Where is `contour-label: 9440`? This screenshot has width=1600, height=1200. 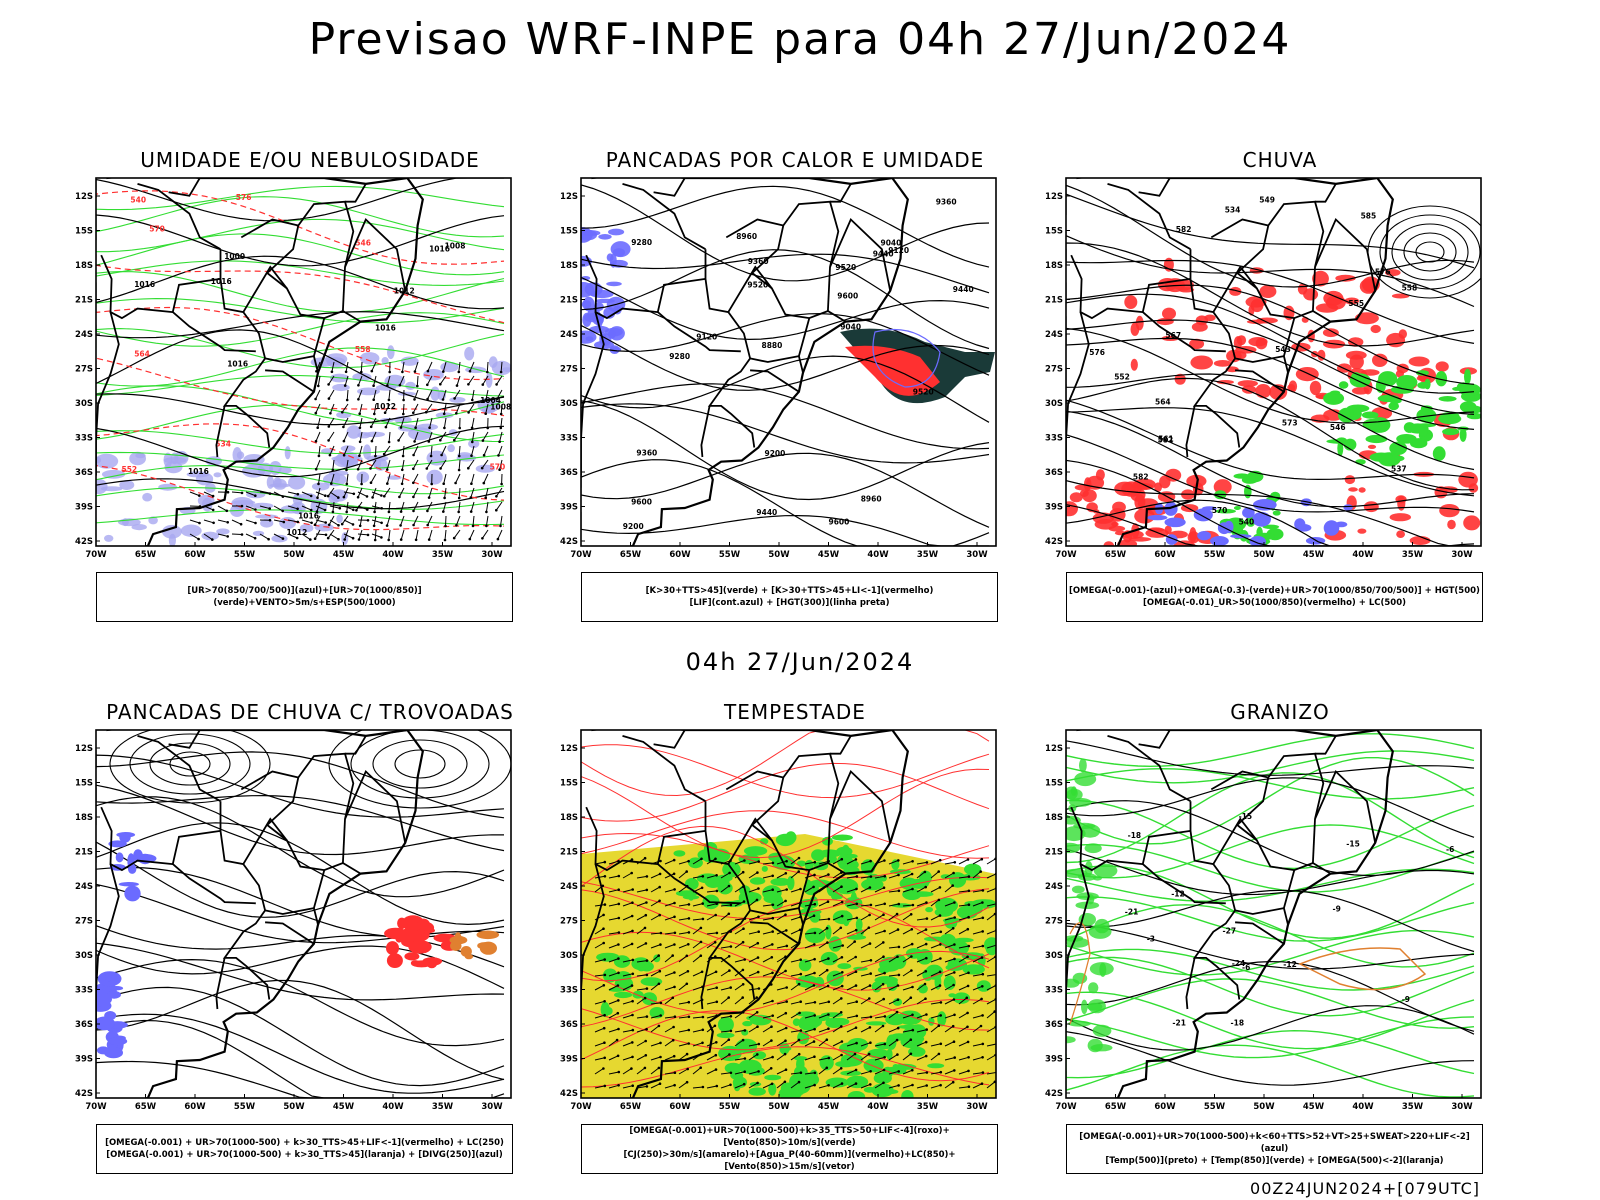
contour-label: 9440 is located at coordinates (963, 289).